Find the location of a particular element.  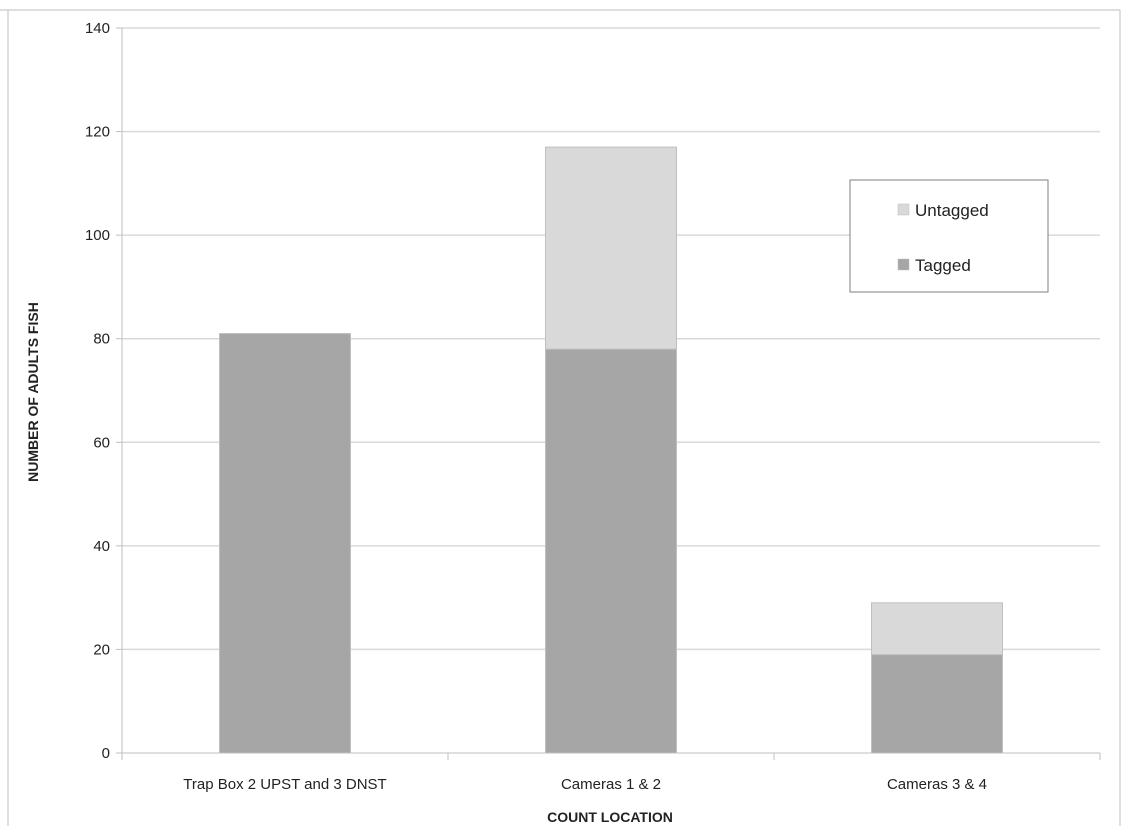

y-tick-label: 40 is located at coordinates (101, 546).